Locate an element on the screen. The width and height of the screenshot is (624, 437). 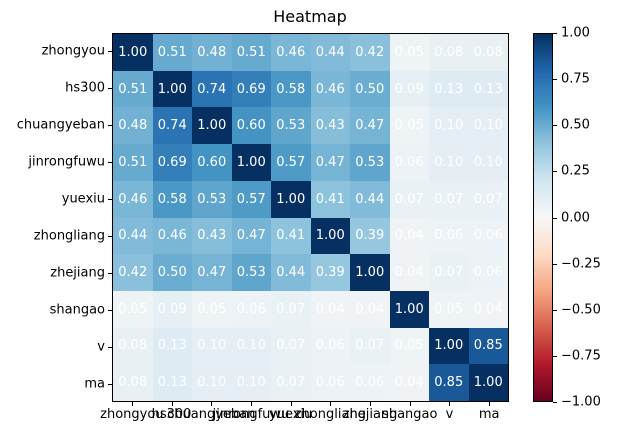
y-tick-label: shangao is located at coordinates (77, 310).